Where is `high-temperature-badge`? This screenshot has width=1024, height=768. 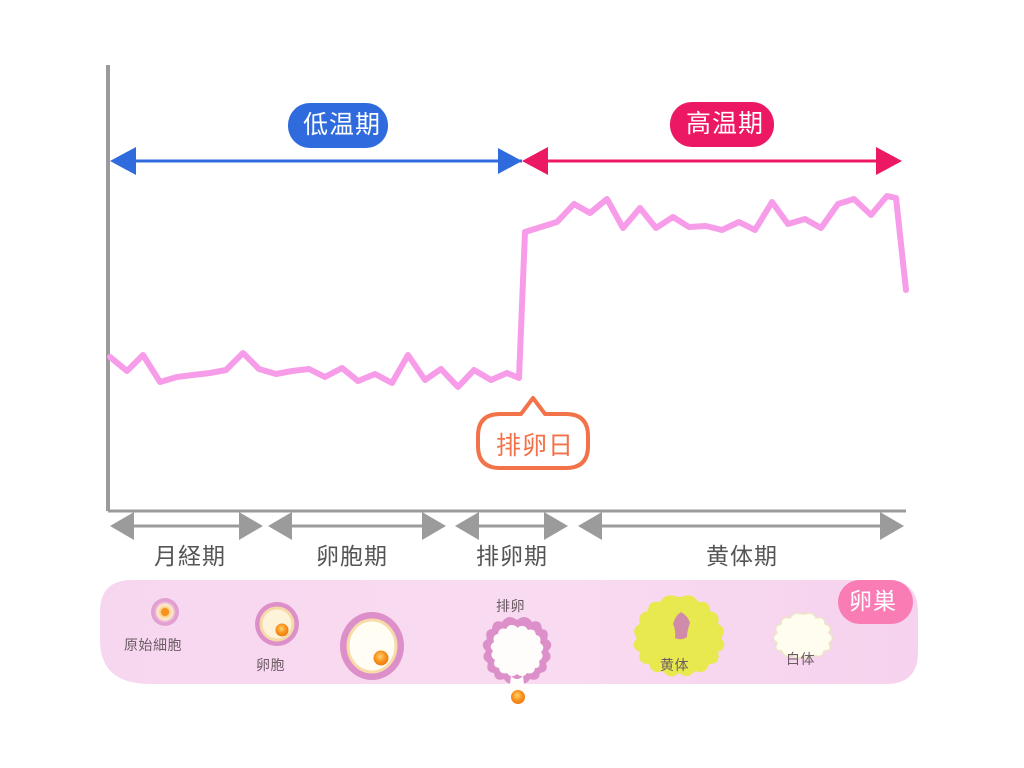 high-temperature-badge is located at coordinates (722, 124).